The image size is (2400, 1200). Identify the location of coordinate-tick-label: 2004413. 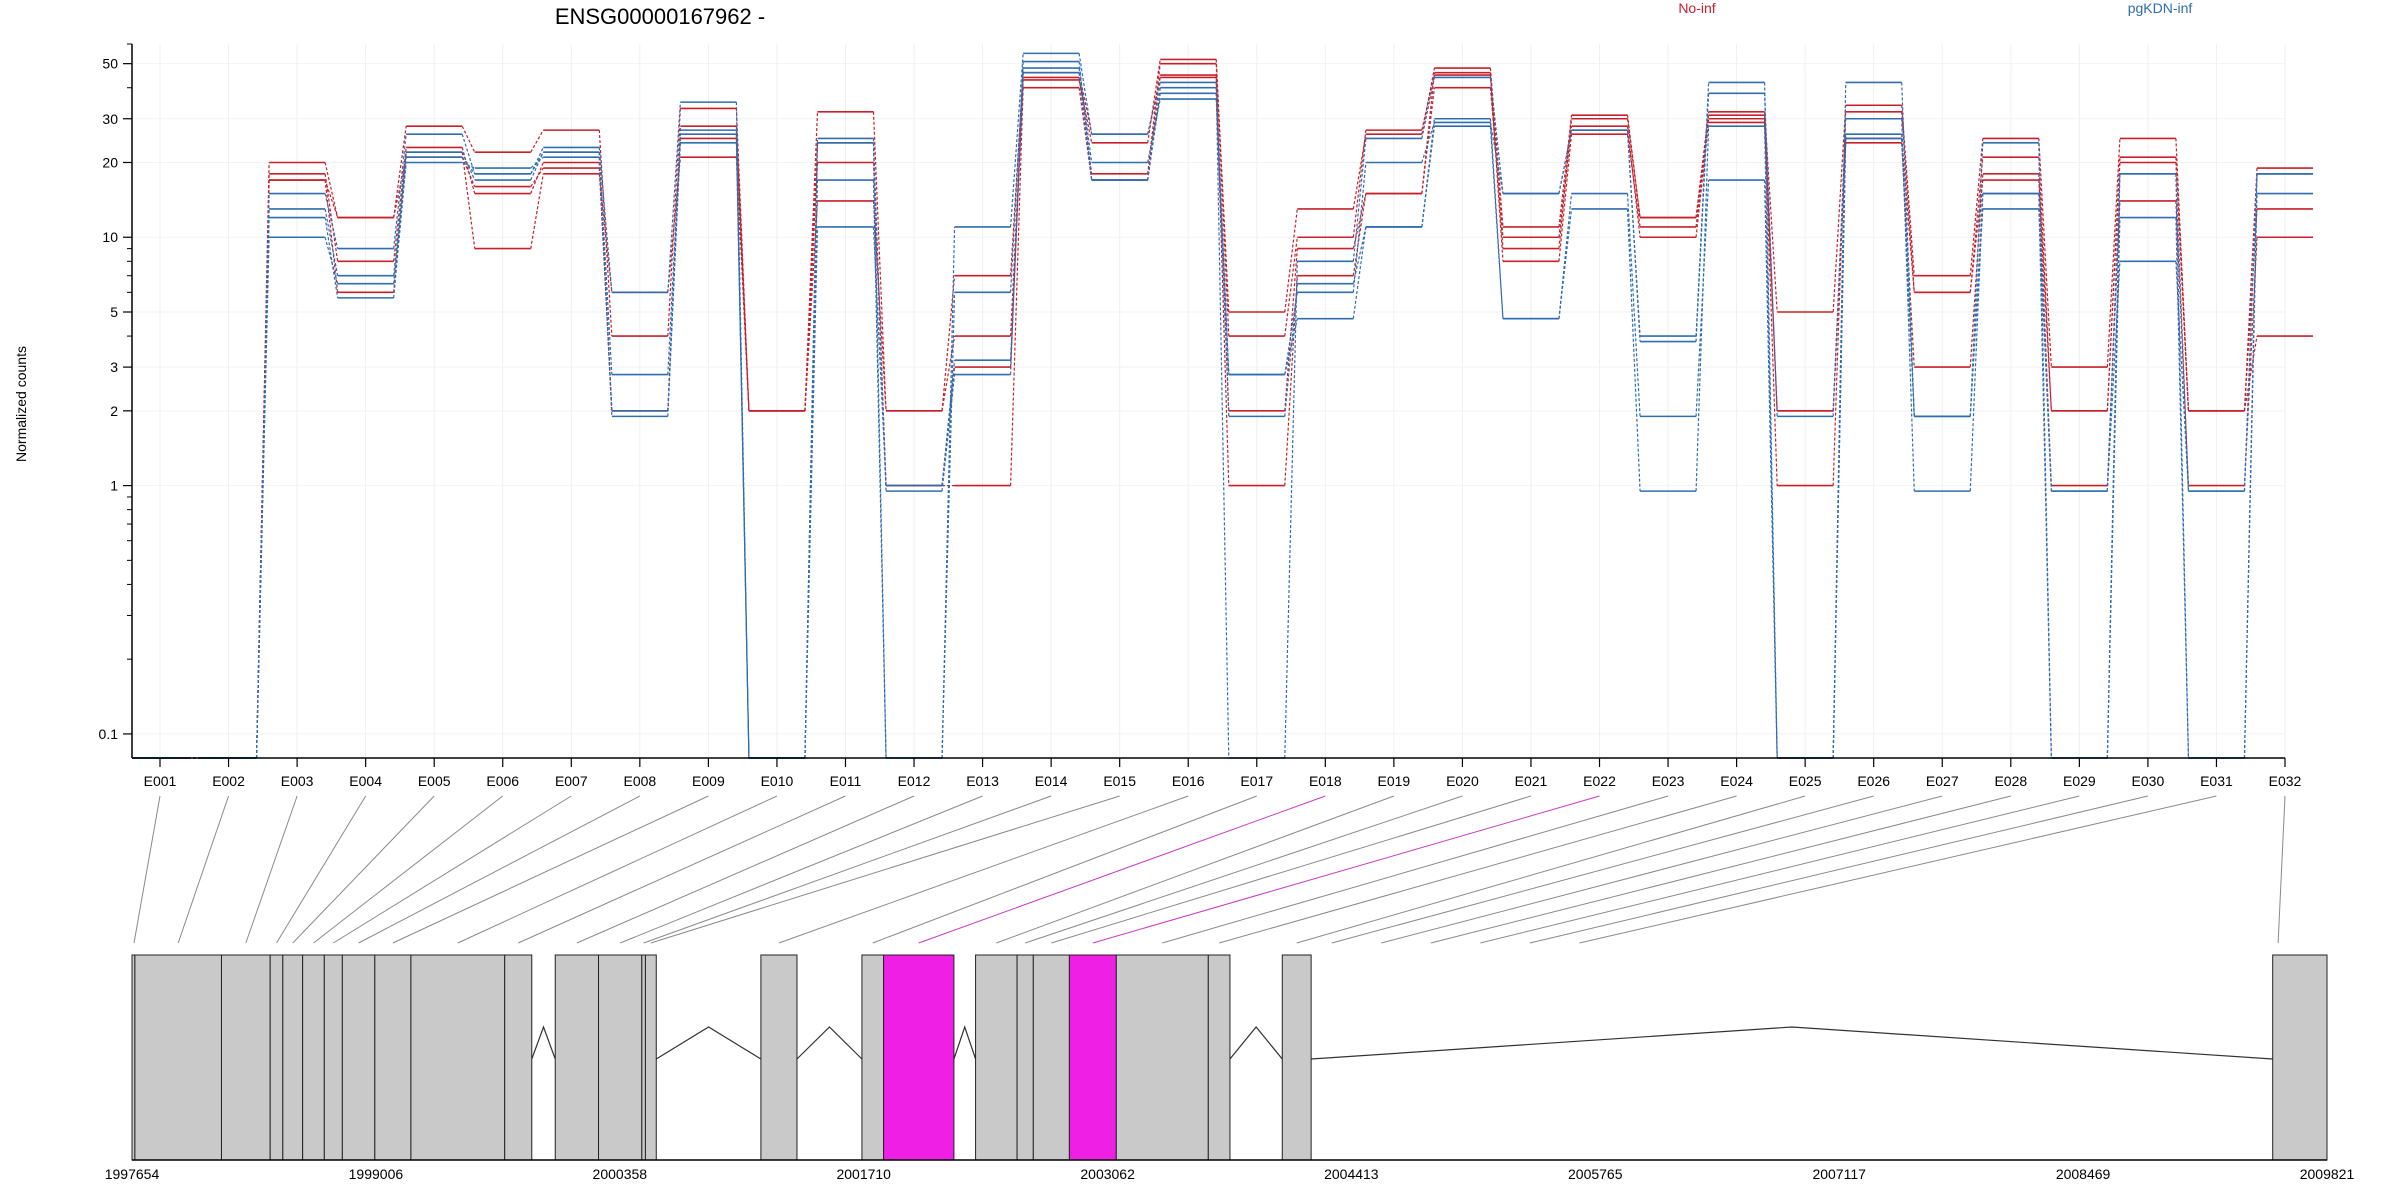
(1351, 1174).